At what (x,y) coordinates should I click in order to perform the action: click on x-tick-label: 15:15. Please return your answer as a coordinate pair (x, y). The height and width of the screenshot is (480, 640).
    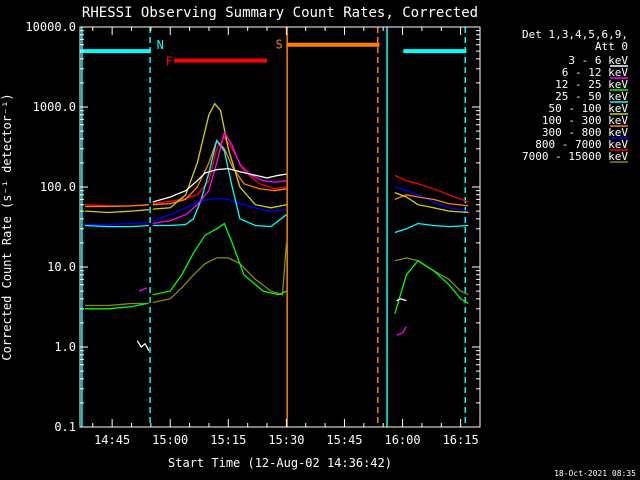
    Looking at the image, I should click on (228, 440).